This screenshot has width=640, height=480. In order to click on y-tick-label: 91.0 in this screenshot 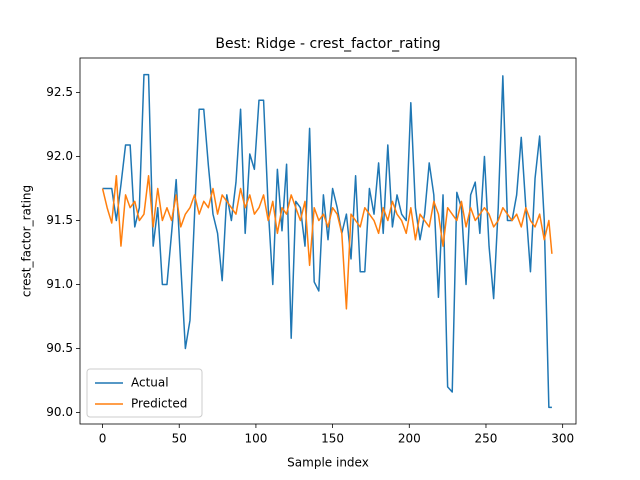, I will do `click(59, 284)`.